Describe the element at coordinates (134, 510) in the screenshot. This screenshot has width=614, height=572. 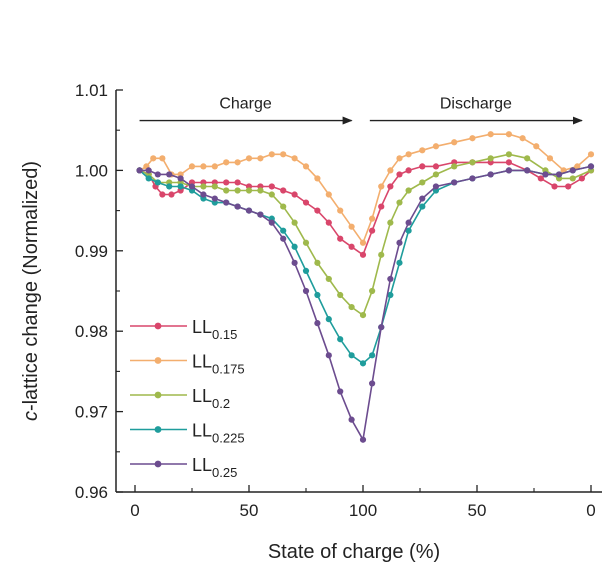
I see `x-tick-label: 0` at that location.